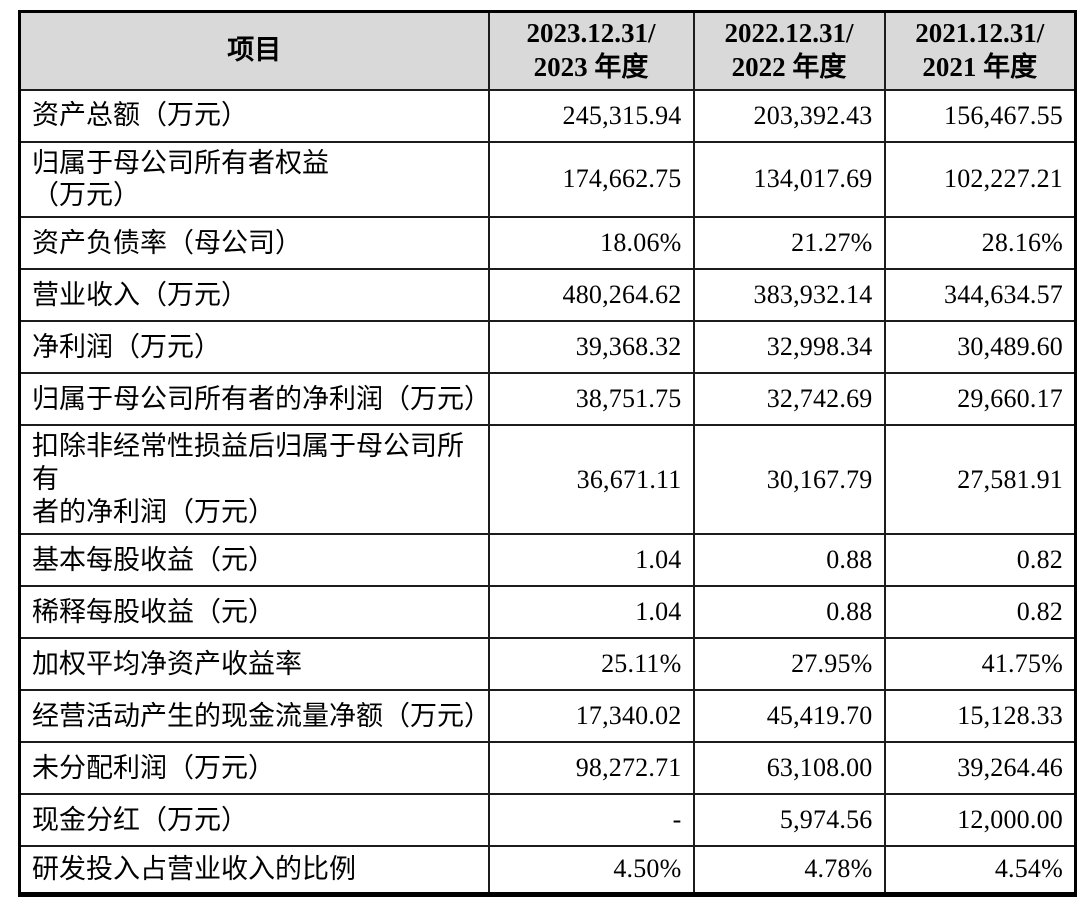  I want to click on value-cell: 245,315.94, so click(591, 115).